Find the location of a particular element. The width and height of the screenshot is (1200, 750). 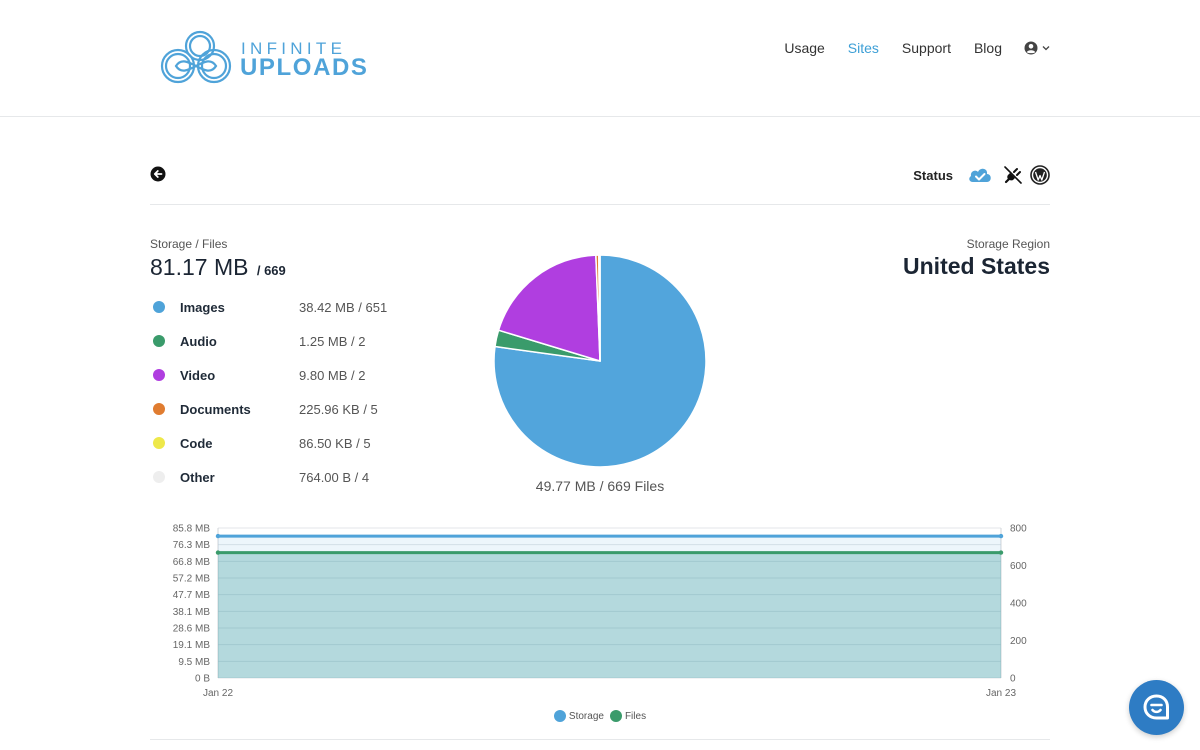

status-group: Status is located at coordinates (981, 175).